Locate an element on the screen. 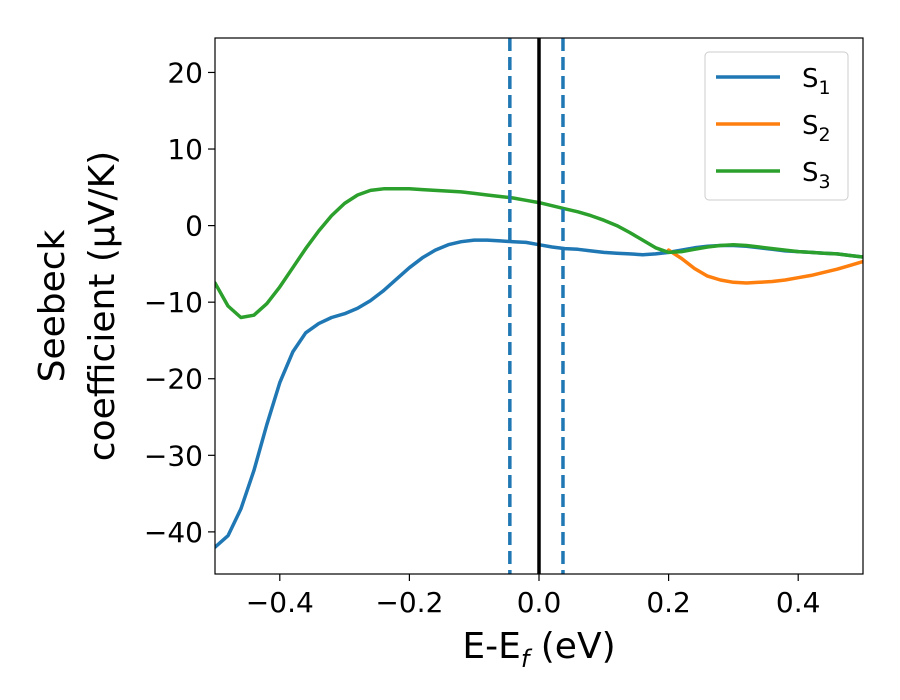  x-tick-label: 0.4 is located at coordinates (798, 602).